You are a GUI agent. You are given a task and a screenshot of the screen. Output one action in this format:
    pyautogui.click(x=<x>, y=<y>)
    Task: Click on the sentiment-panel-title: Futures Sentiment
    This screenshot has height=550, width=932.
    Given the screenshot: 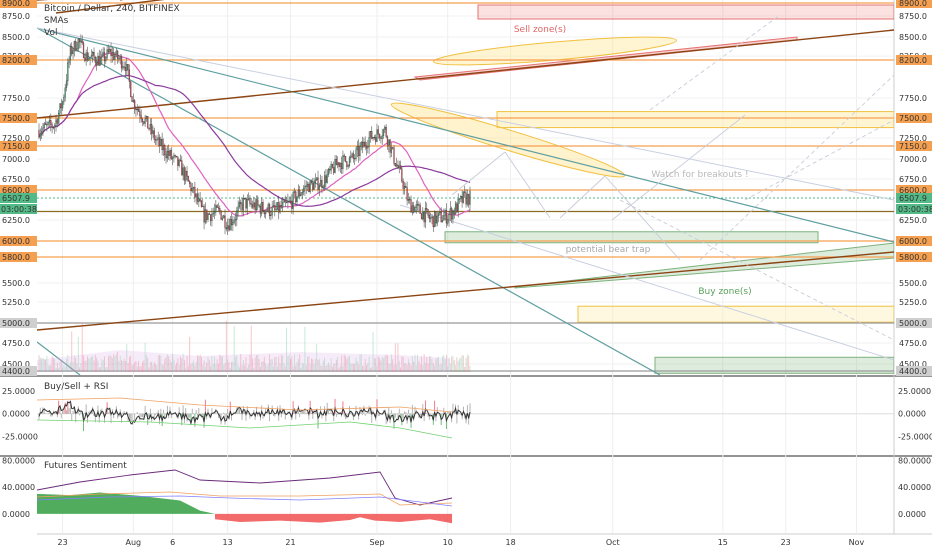 What is the action you would take?
    pyautogui.click(x=85, y=466)
    